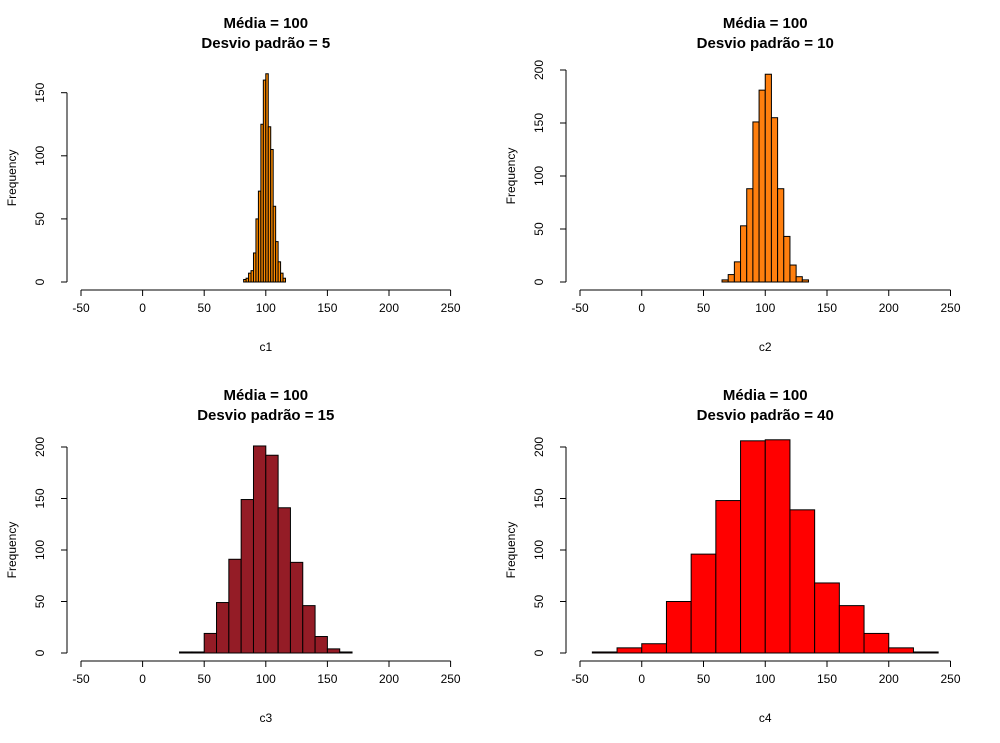 This screenshot has width=1000, height=743. I want to click on x-axis-label: c4, so click(765, 718).